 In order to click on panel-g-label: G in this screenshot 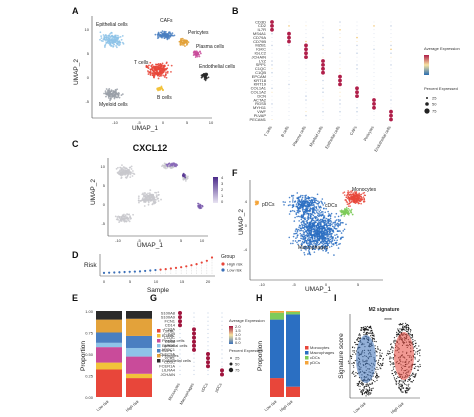, I will do `click(153, 298)`.